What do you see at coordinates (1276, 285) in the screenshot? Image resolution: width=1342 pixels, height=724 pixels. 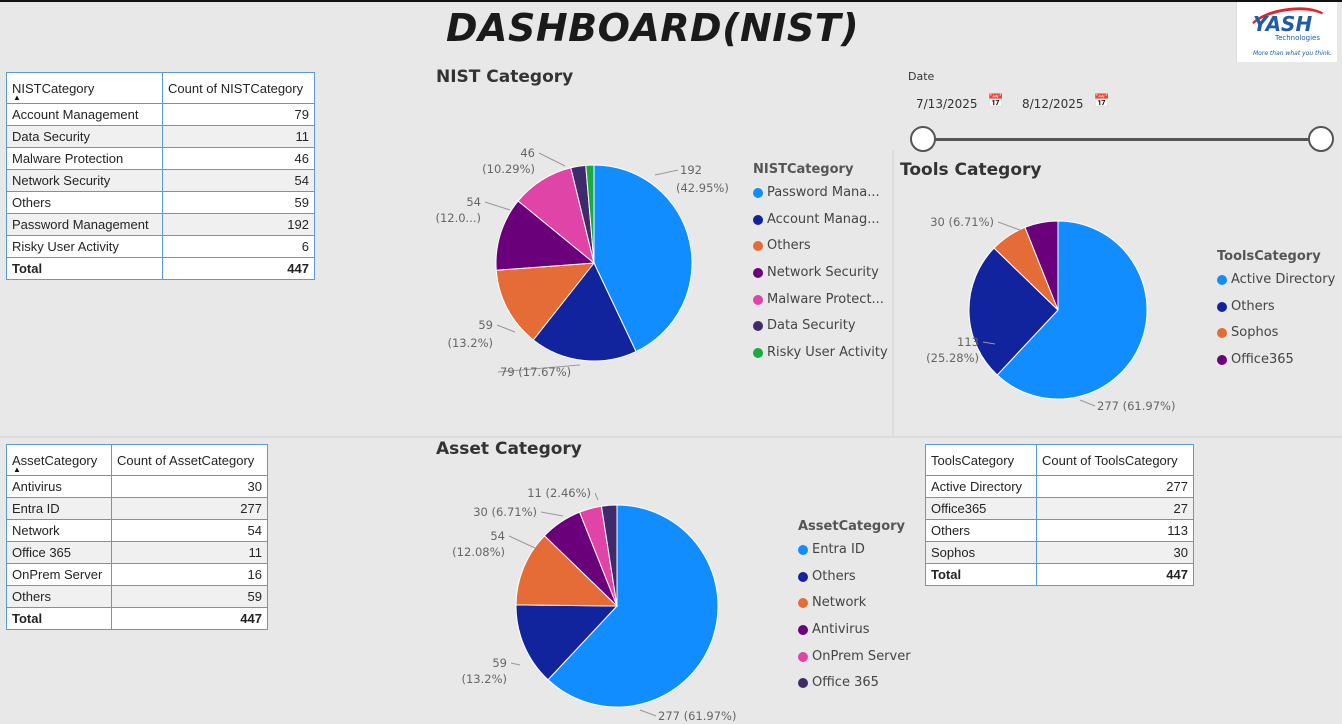 I see `legend-item: Active Directory` at bounding box center [1276, 285].